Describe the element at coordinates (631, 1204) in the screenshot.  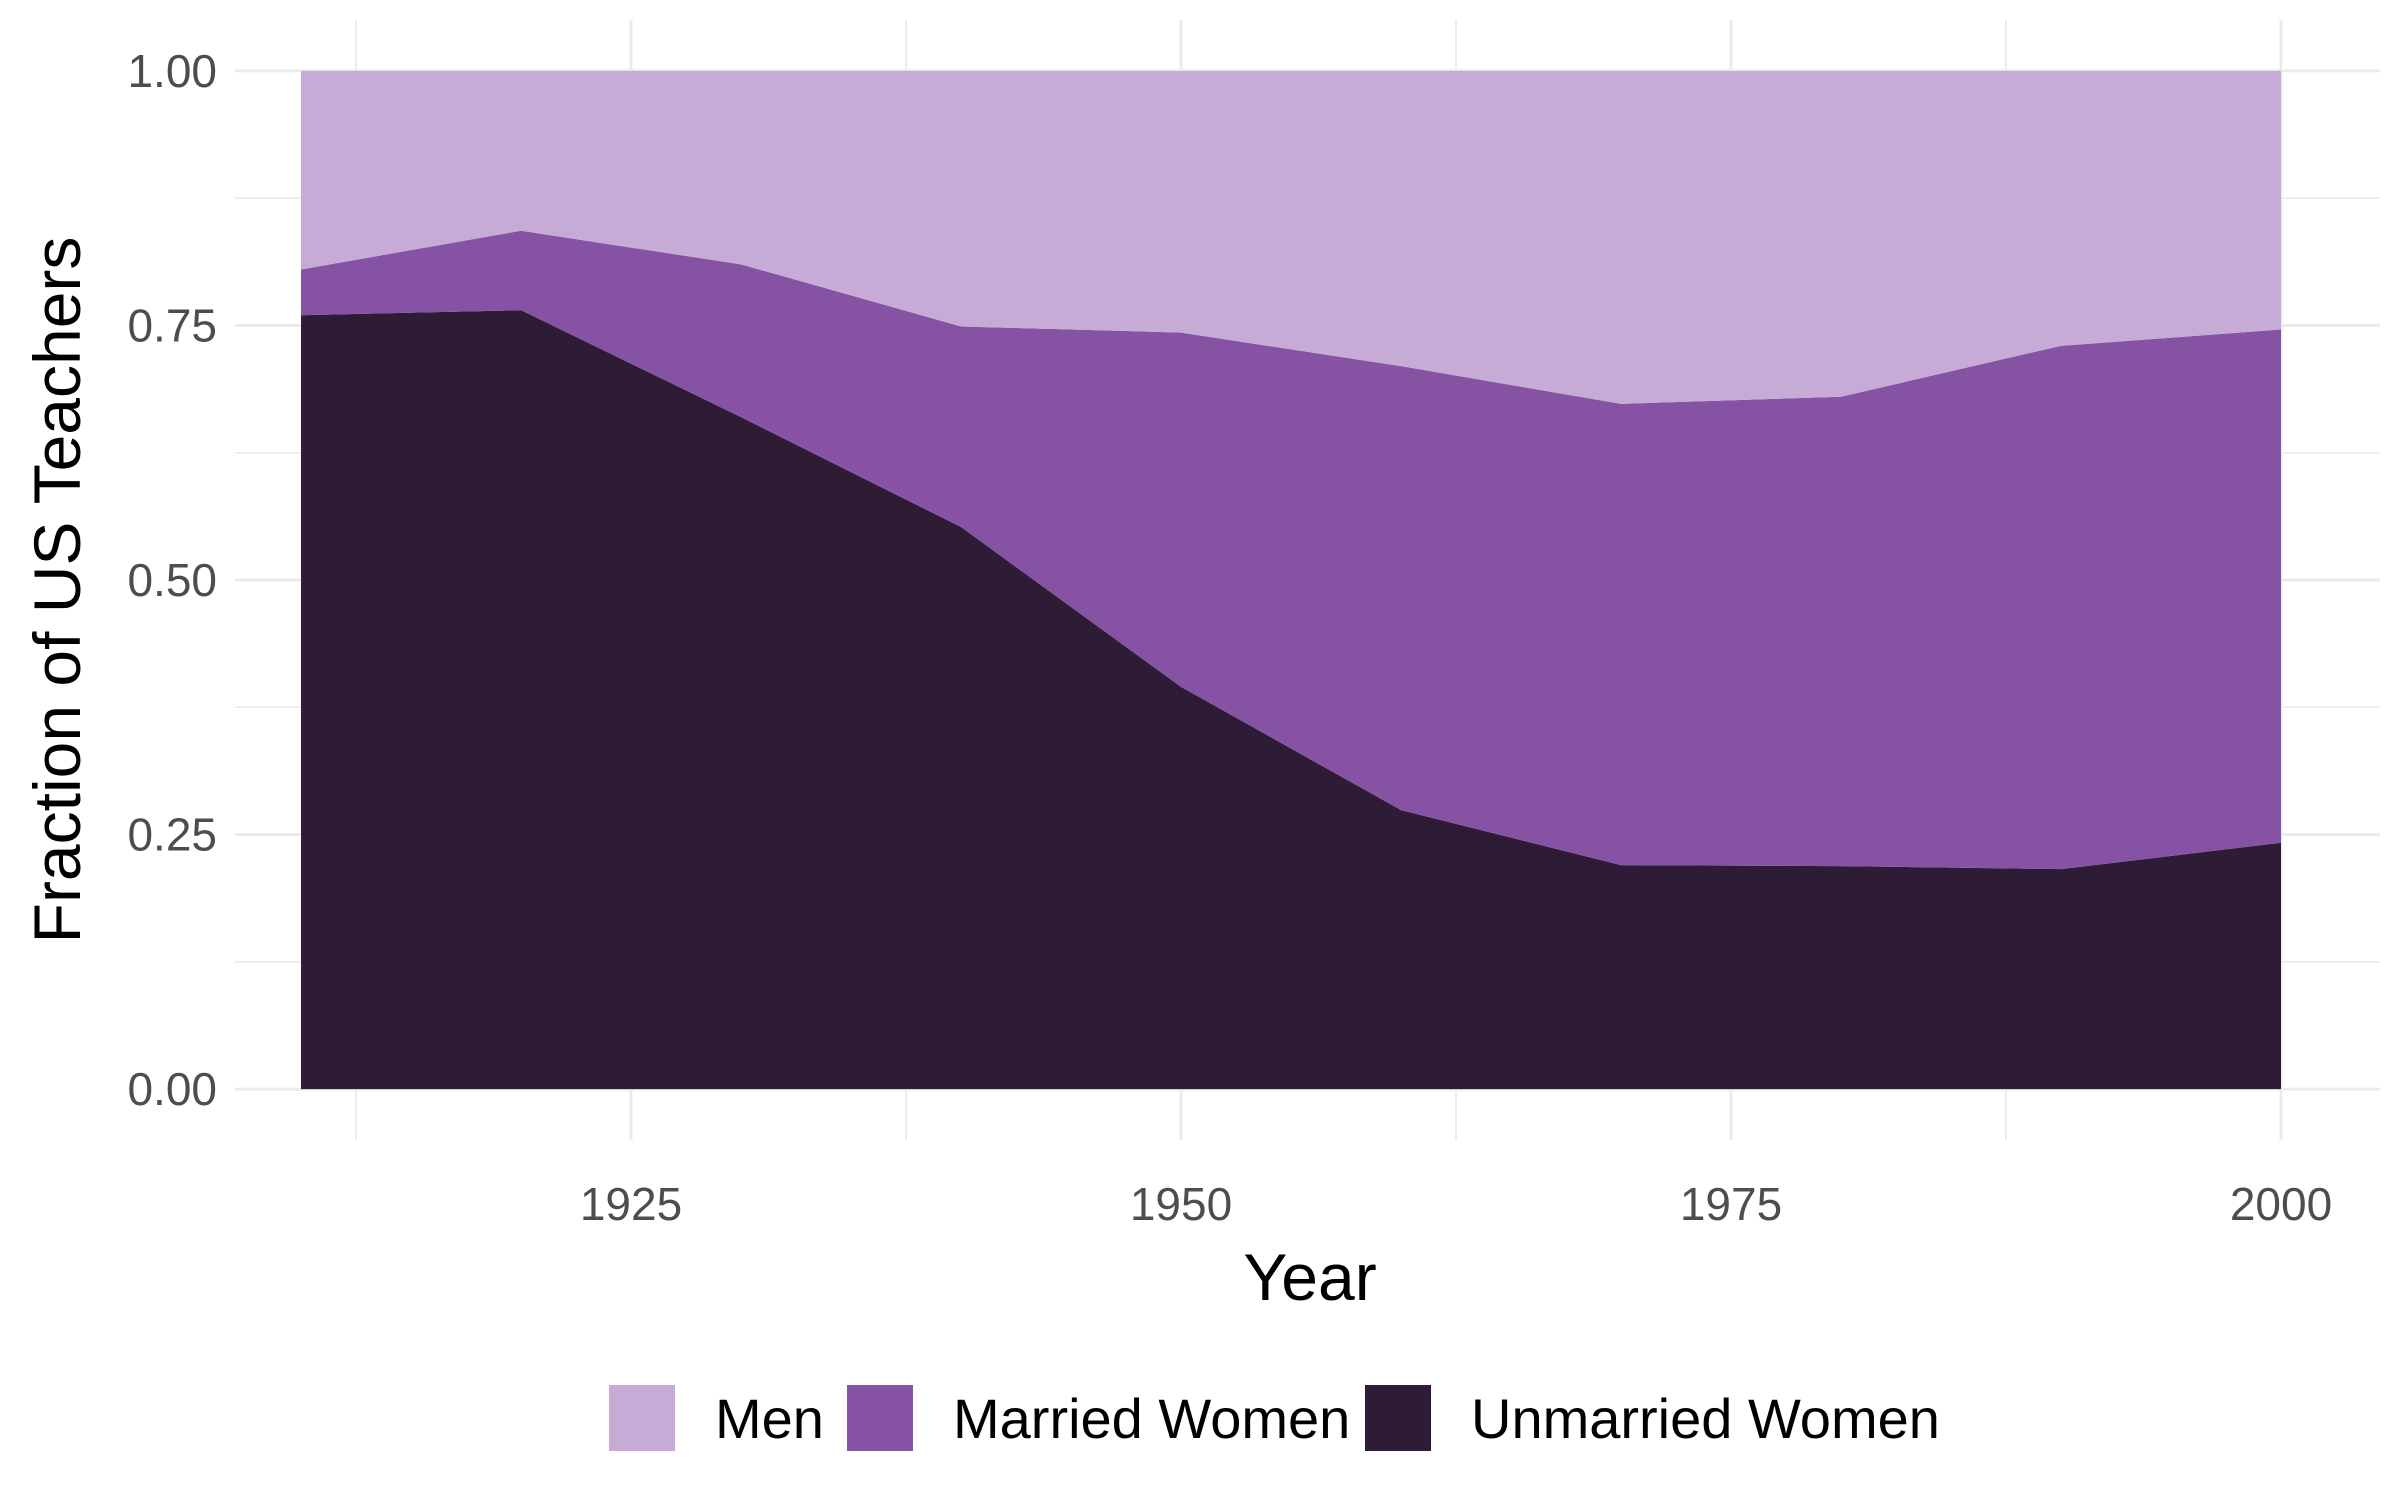
I see `x-tick-label: 1925` at that location.